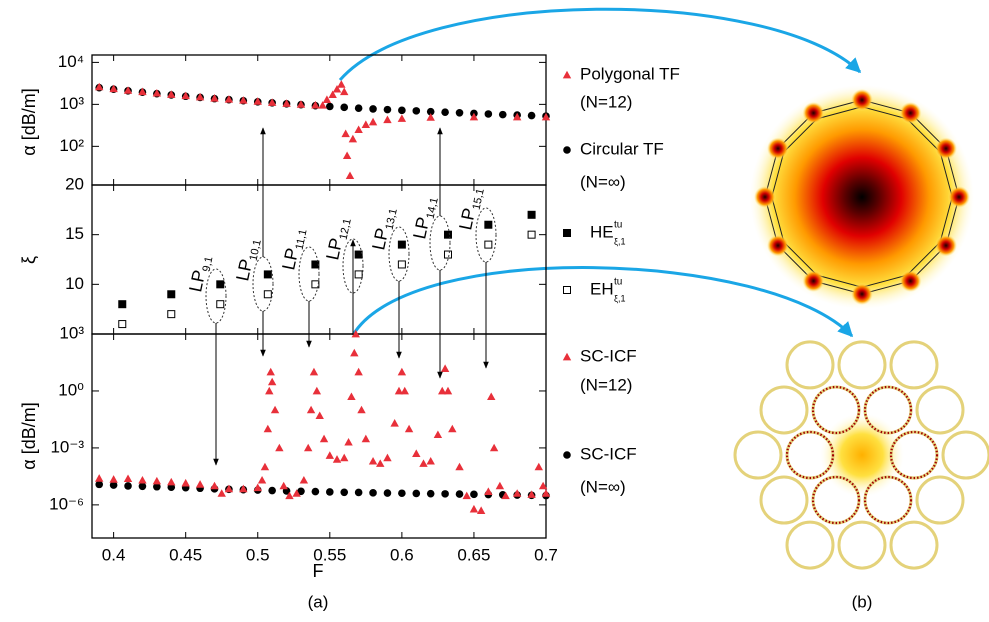  What do you see at coordinates (345, 228) in the screenshot?
I see `mode-label-sub: 12,1` at bounding box center [345, 228].